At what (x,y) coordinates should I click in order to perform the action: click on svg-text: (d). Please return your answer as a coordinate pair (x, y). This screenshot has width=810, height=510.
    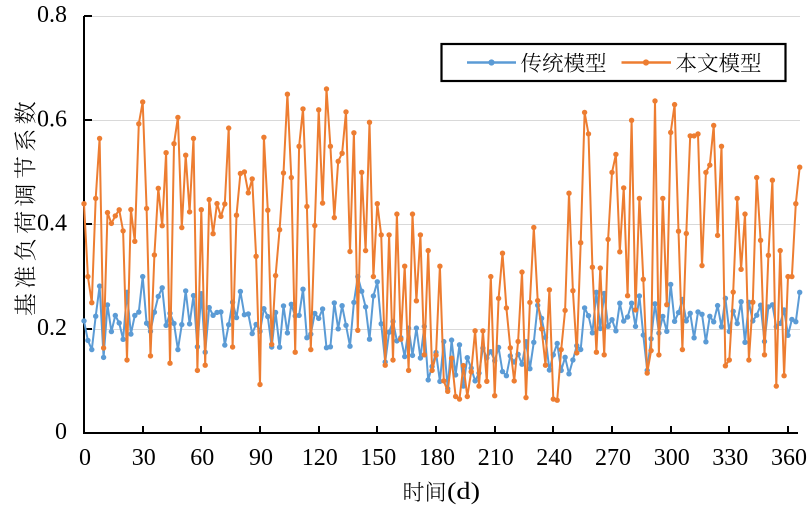
    Looking at the image, I should click on (463, 492).